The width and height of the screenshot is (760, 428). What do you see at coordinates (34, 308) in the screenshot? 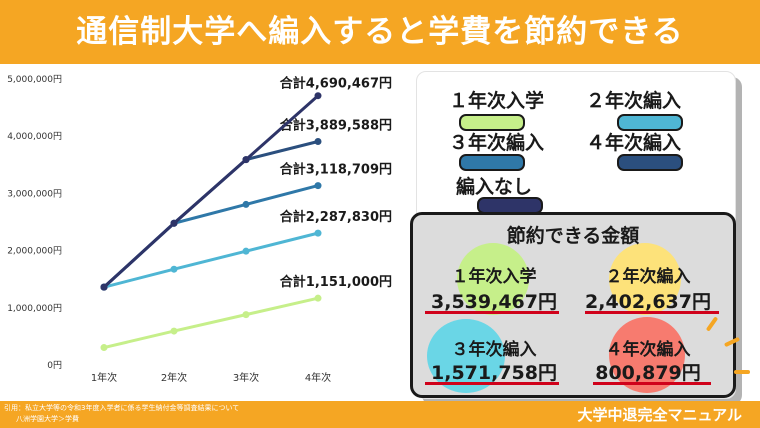
I see `y-tick-label: 1,000,000円` at bounding box center [34, 308].